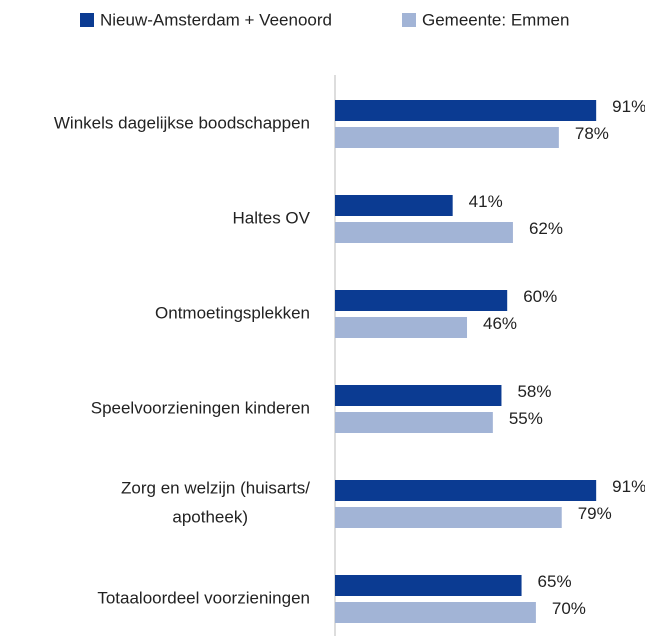 The width and height of the screenshot is (645, 643). Describe the element at coordinates (216, 19) in the screenshot. I see `legend-label: Nieuw-Amsterdam + Veenoord` at that location.